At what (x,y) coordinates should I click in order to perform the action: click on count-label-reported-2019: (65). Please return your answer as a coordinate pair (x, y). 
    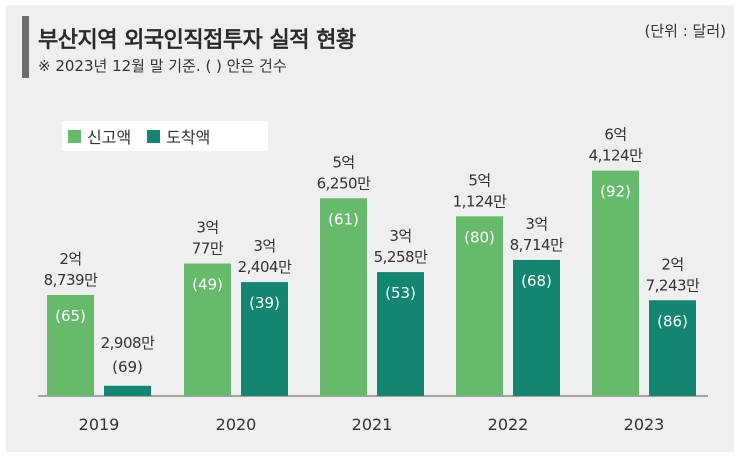
    Looking at the image, I should click on (70, 316).